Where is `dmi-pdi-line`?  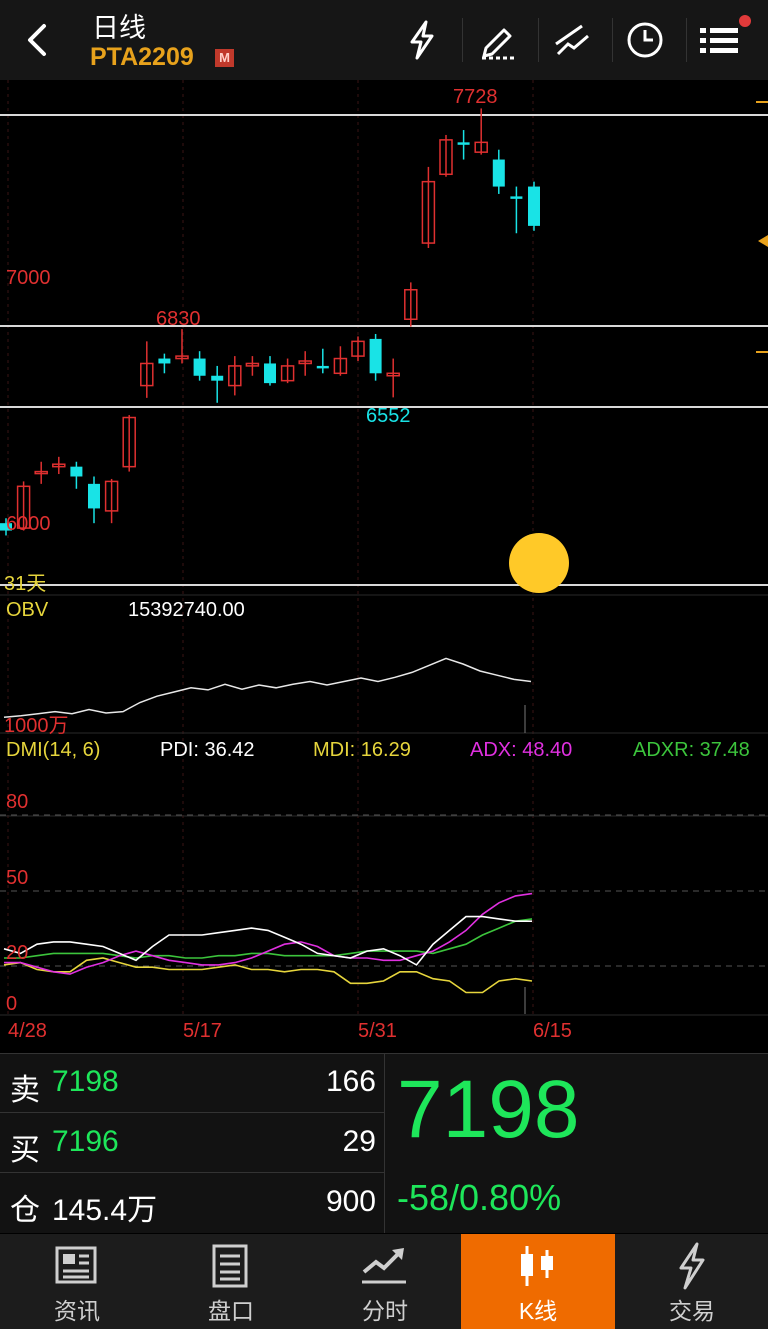 dmi-pdi-line is located at coordinates (267, 940).